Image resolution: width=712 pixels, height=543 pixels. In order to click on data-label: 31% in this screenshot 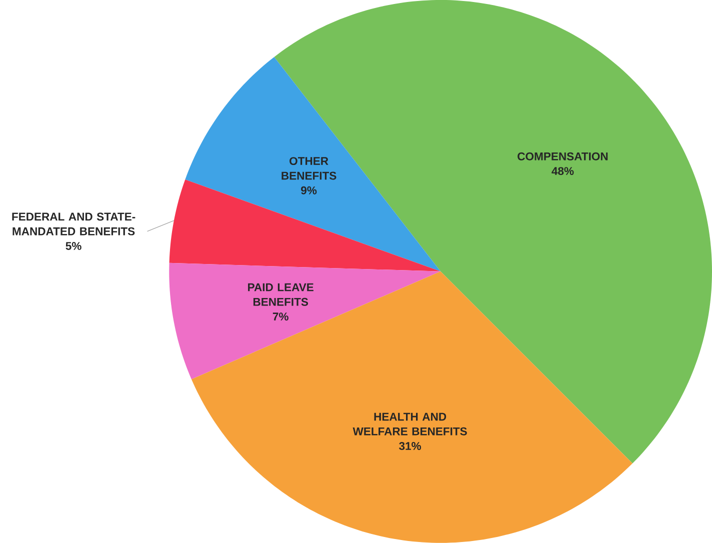, I will do `click(410, 446)`.